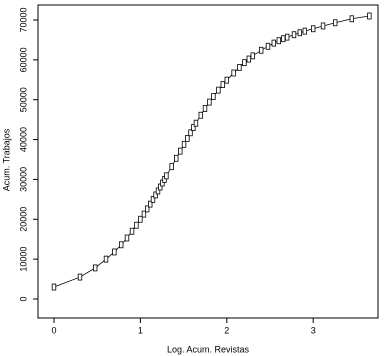 This screenshot has width=385, height=356. Describe the element at coordinates (53, 330) in the screenshot. I see `x-tick-label: 0` at that location.